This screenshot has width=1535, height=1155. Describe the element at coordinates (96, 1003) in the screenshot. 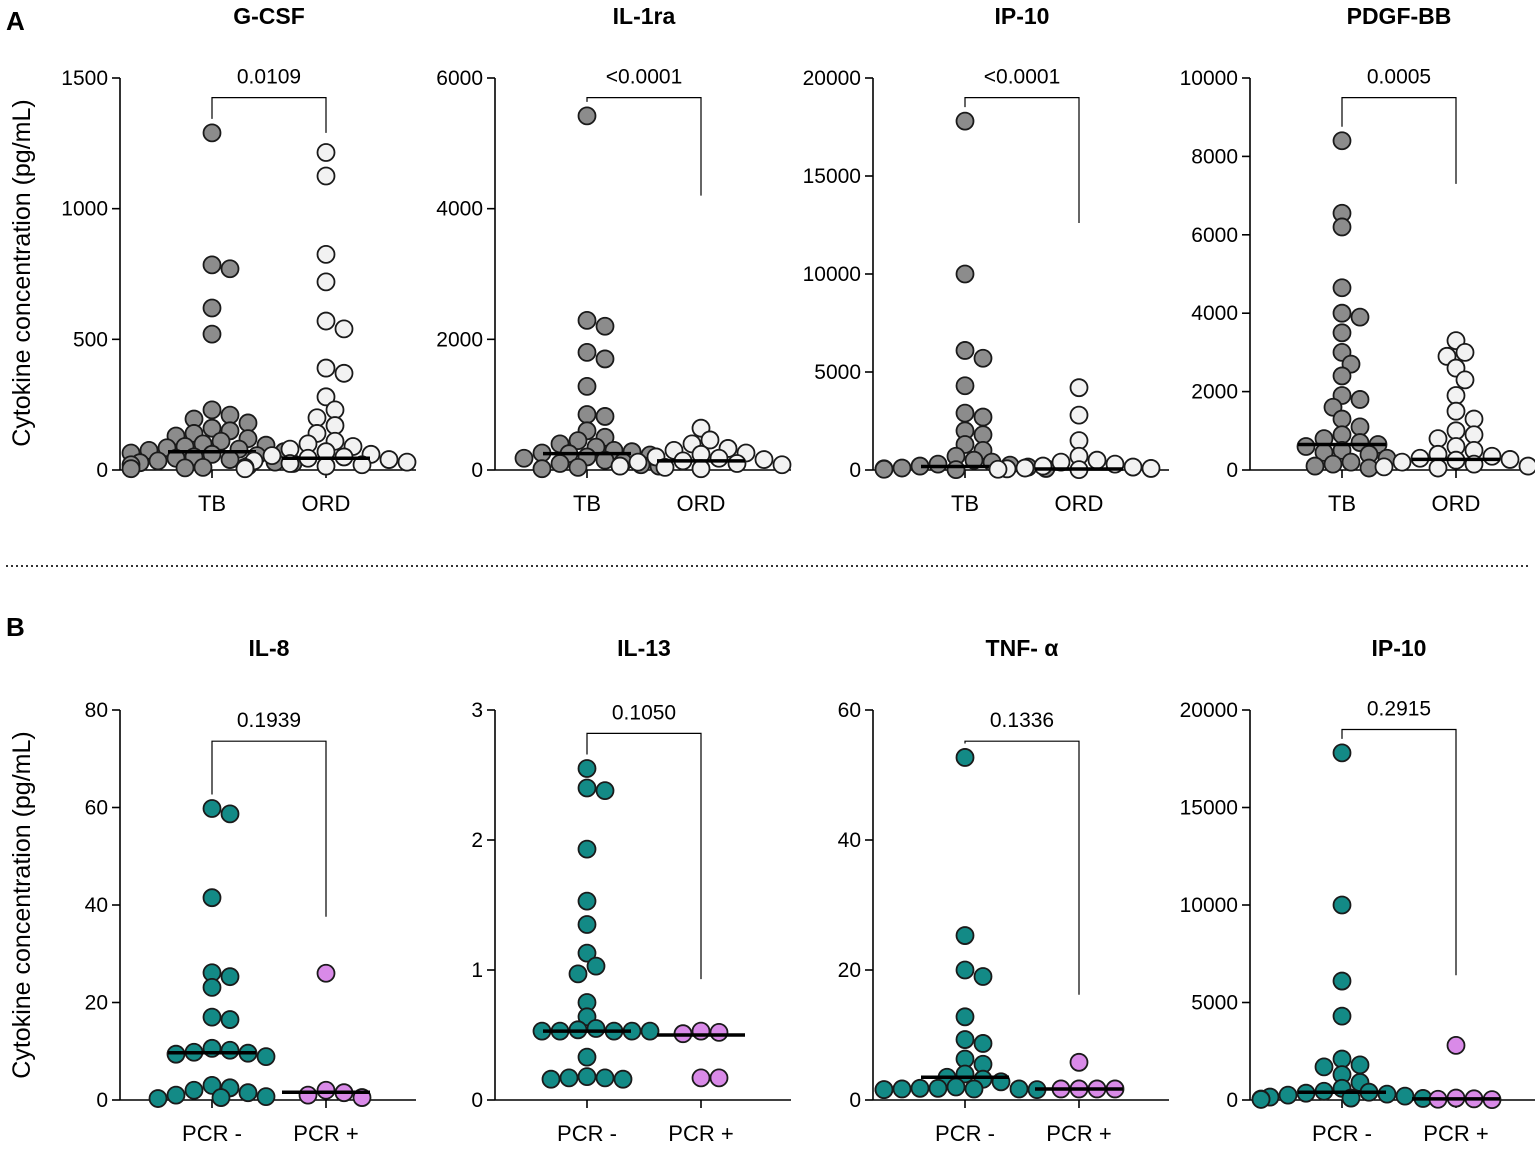

I see `y-tick-label: 20` at that location.